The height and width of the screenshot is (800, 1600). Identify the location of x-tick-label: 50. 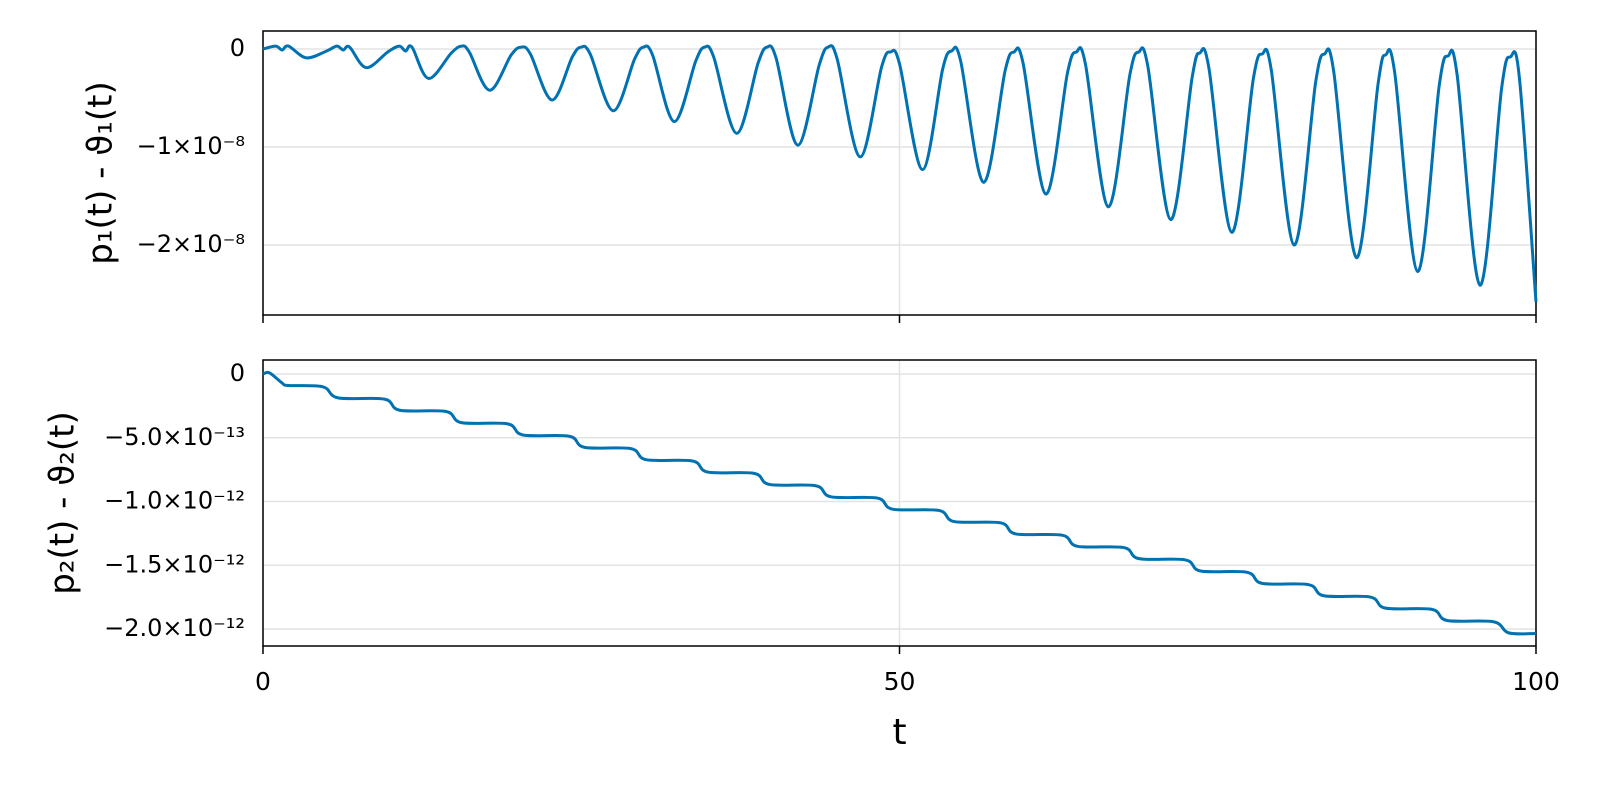
(900, 681).